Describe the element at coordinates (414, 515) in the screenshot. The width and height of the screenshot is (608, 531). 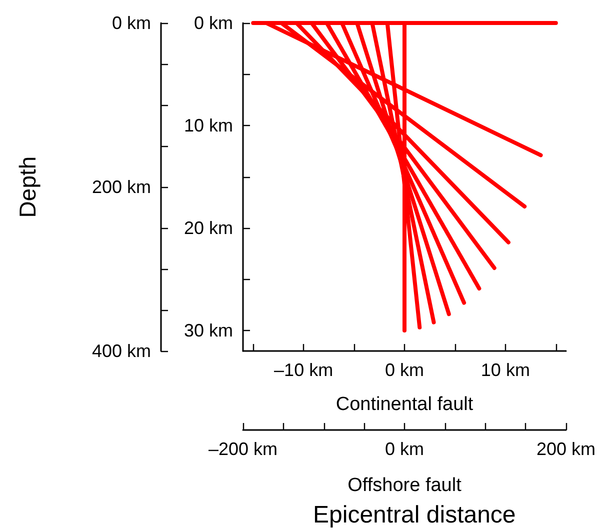
I see `text: Epicentral distance` at that location.